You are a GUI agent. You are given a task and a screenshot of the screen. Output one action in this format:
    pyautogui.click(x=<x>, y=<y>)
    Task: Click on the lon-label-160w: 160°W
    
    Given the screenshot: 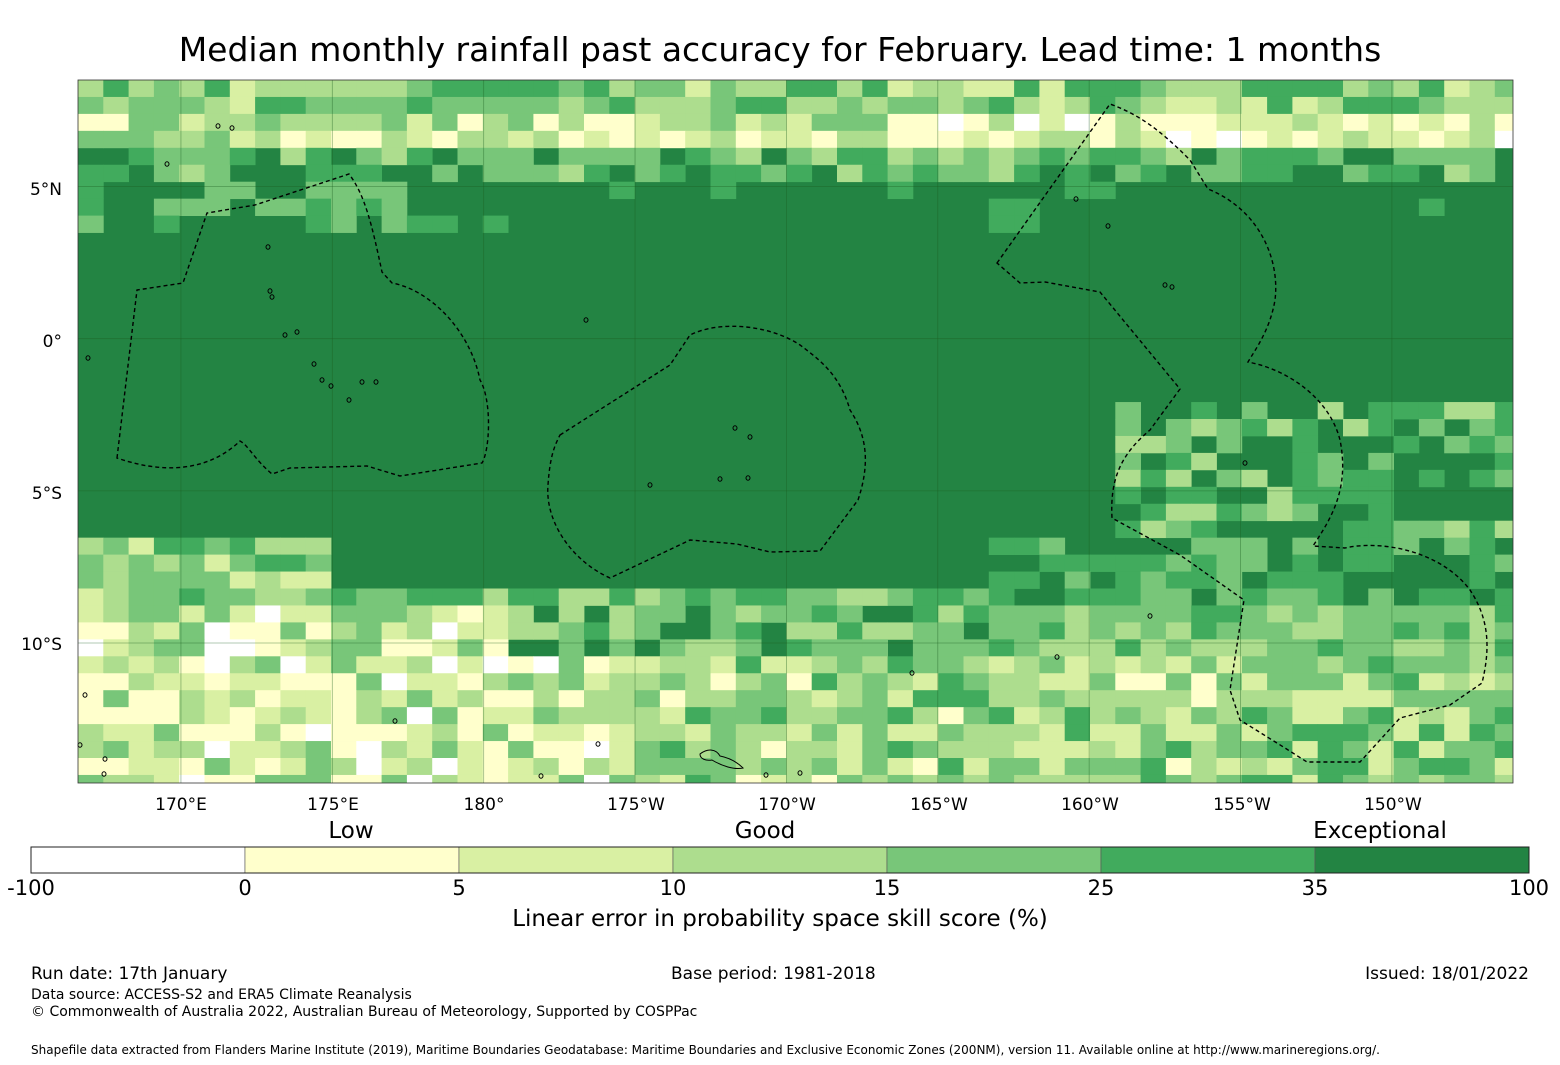 What is the action you would take?
    pyautogui.click(x=1090, y=805)
    